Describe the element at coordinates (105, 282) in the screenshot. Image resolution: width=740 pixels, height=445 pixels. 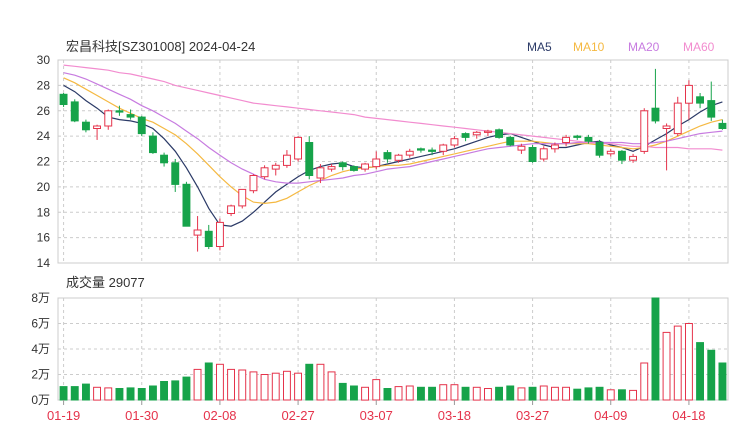
I see `volume-title: 成交量 29077` at that location.